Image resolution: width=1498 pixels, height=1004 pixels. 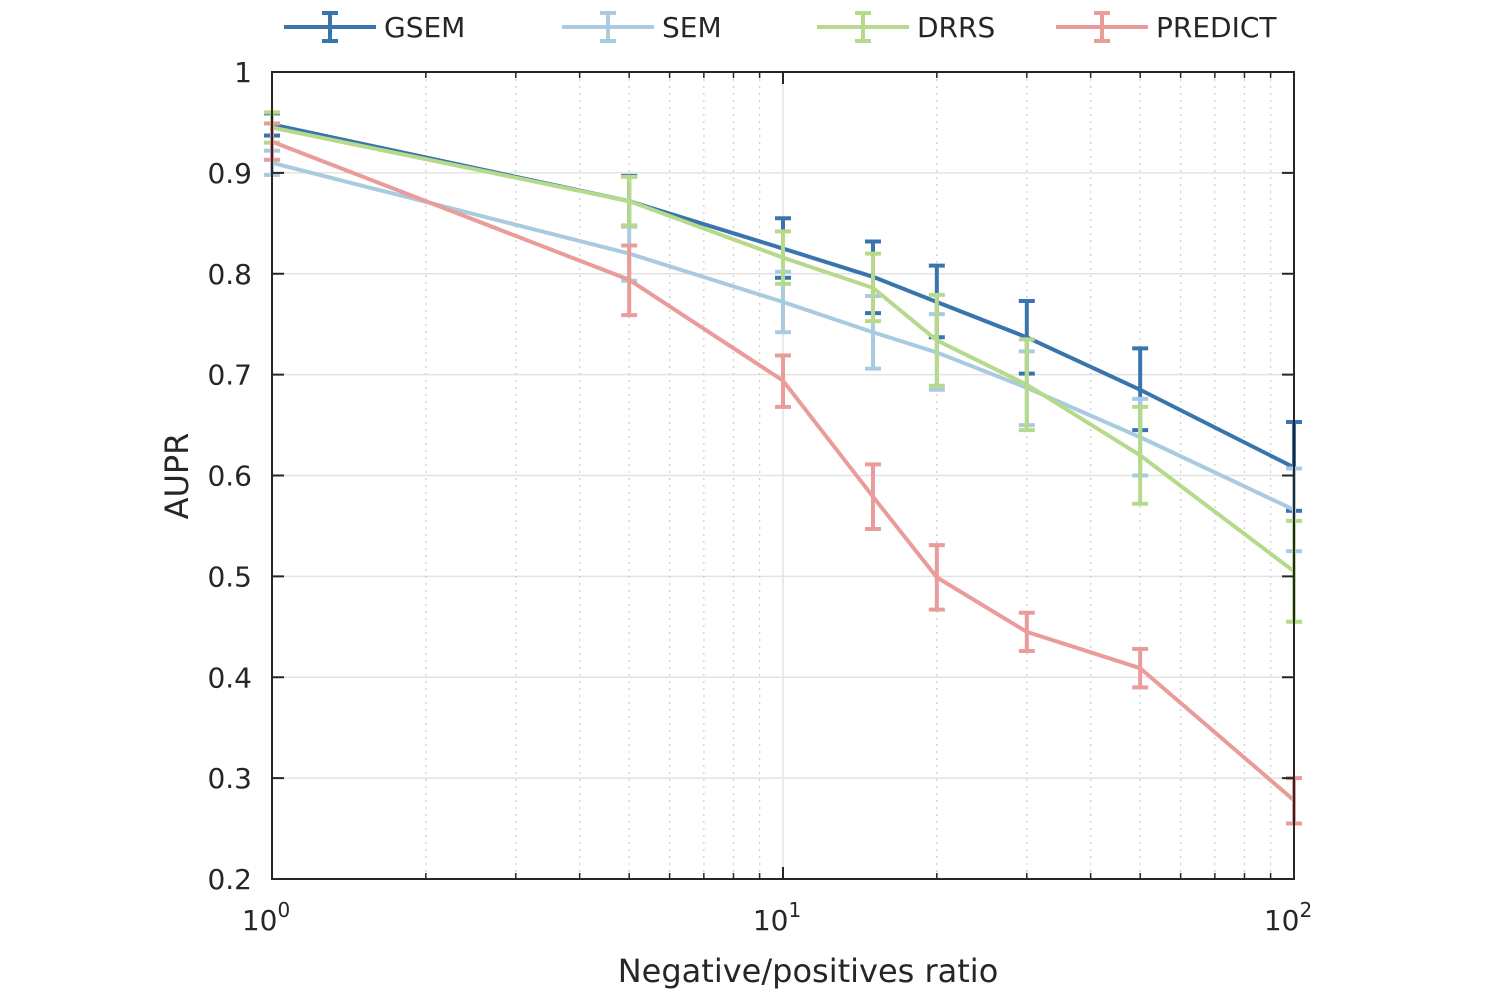 What do you see at coordinates (808, 971) in the screenshot?
I see `x-axis-label: Negative/positives ratio` at bounding box center [808, 971].